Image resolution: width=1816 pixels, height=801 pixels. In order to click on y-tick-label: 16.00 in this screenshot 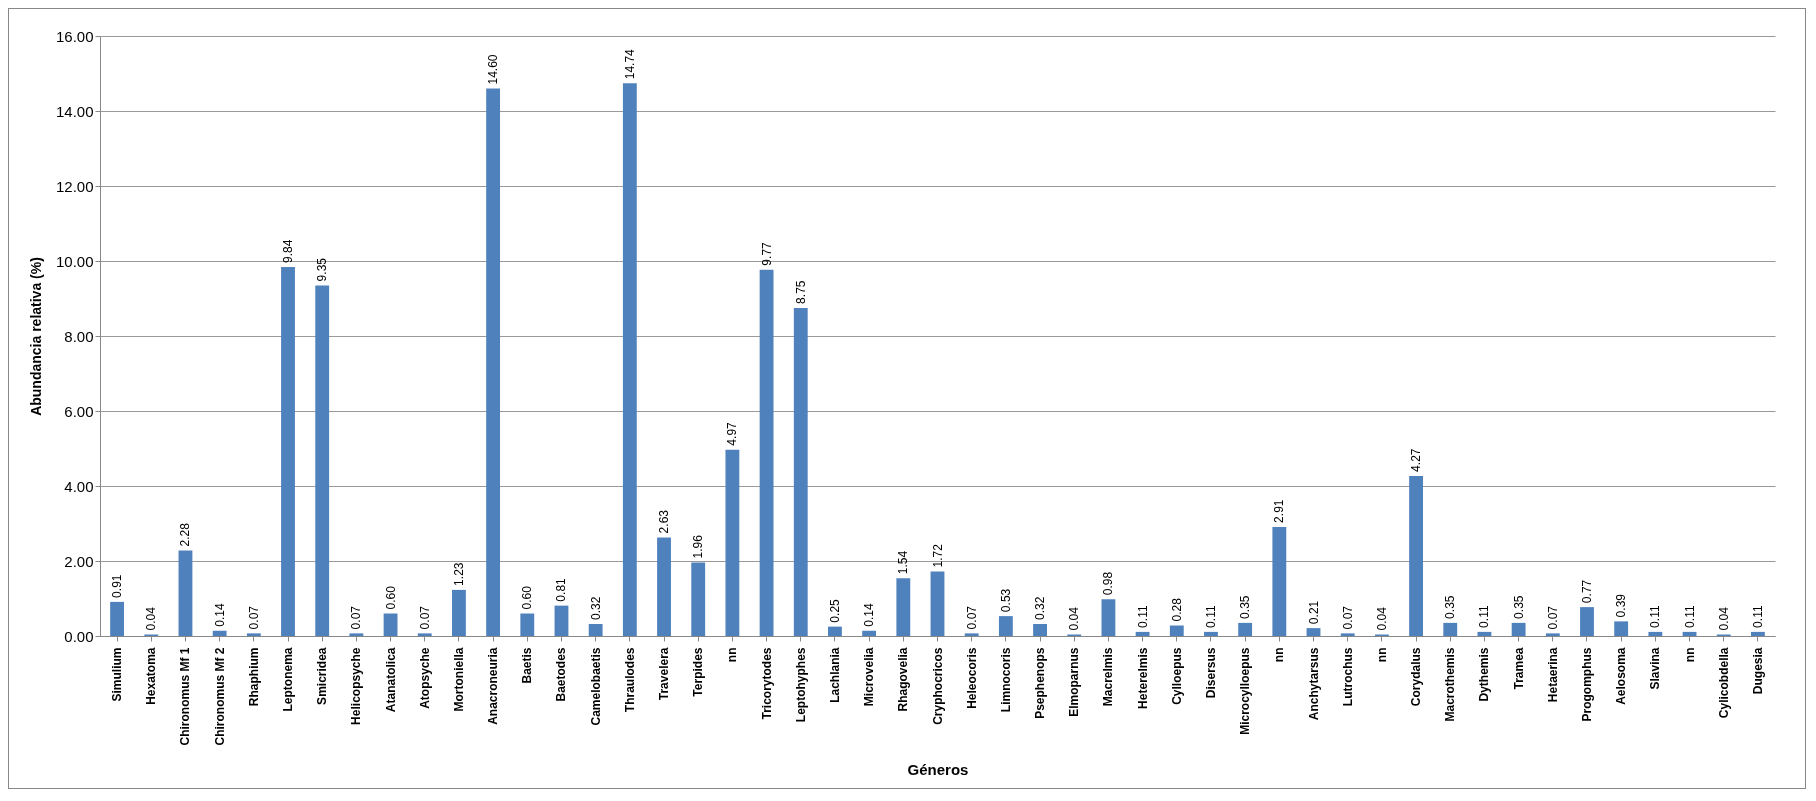, I will do `click(74, 36)`.